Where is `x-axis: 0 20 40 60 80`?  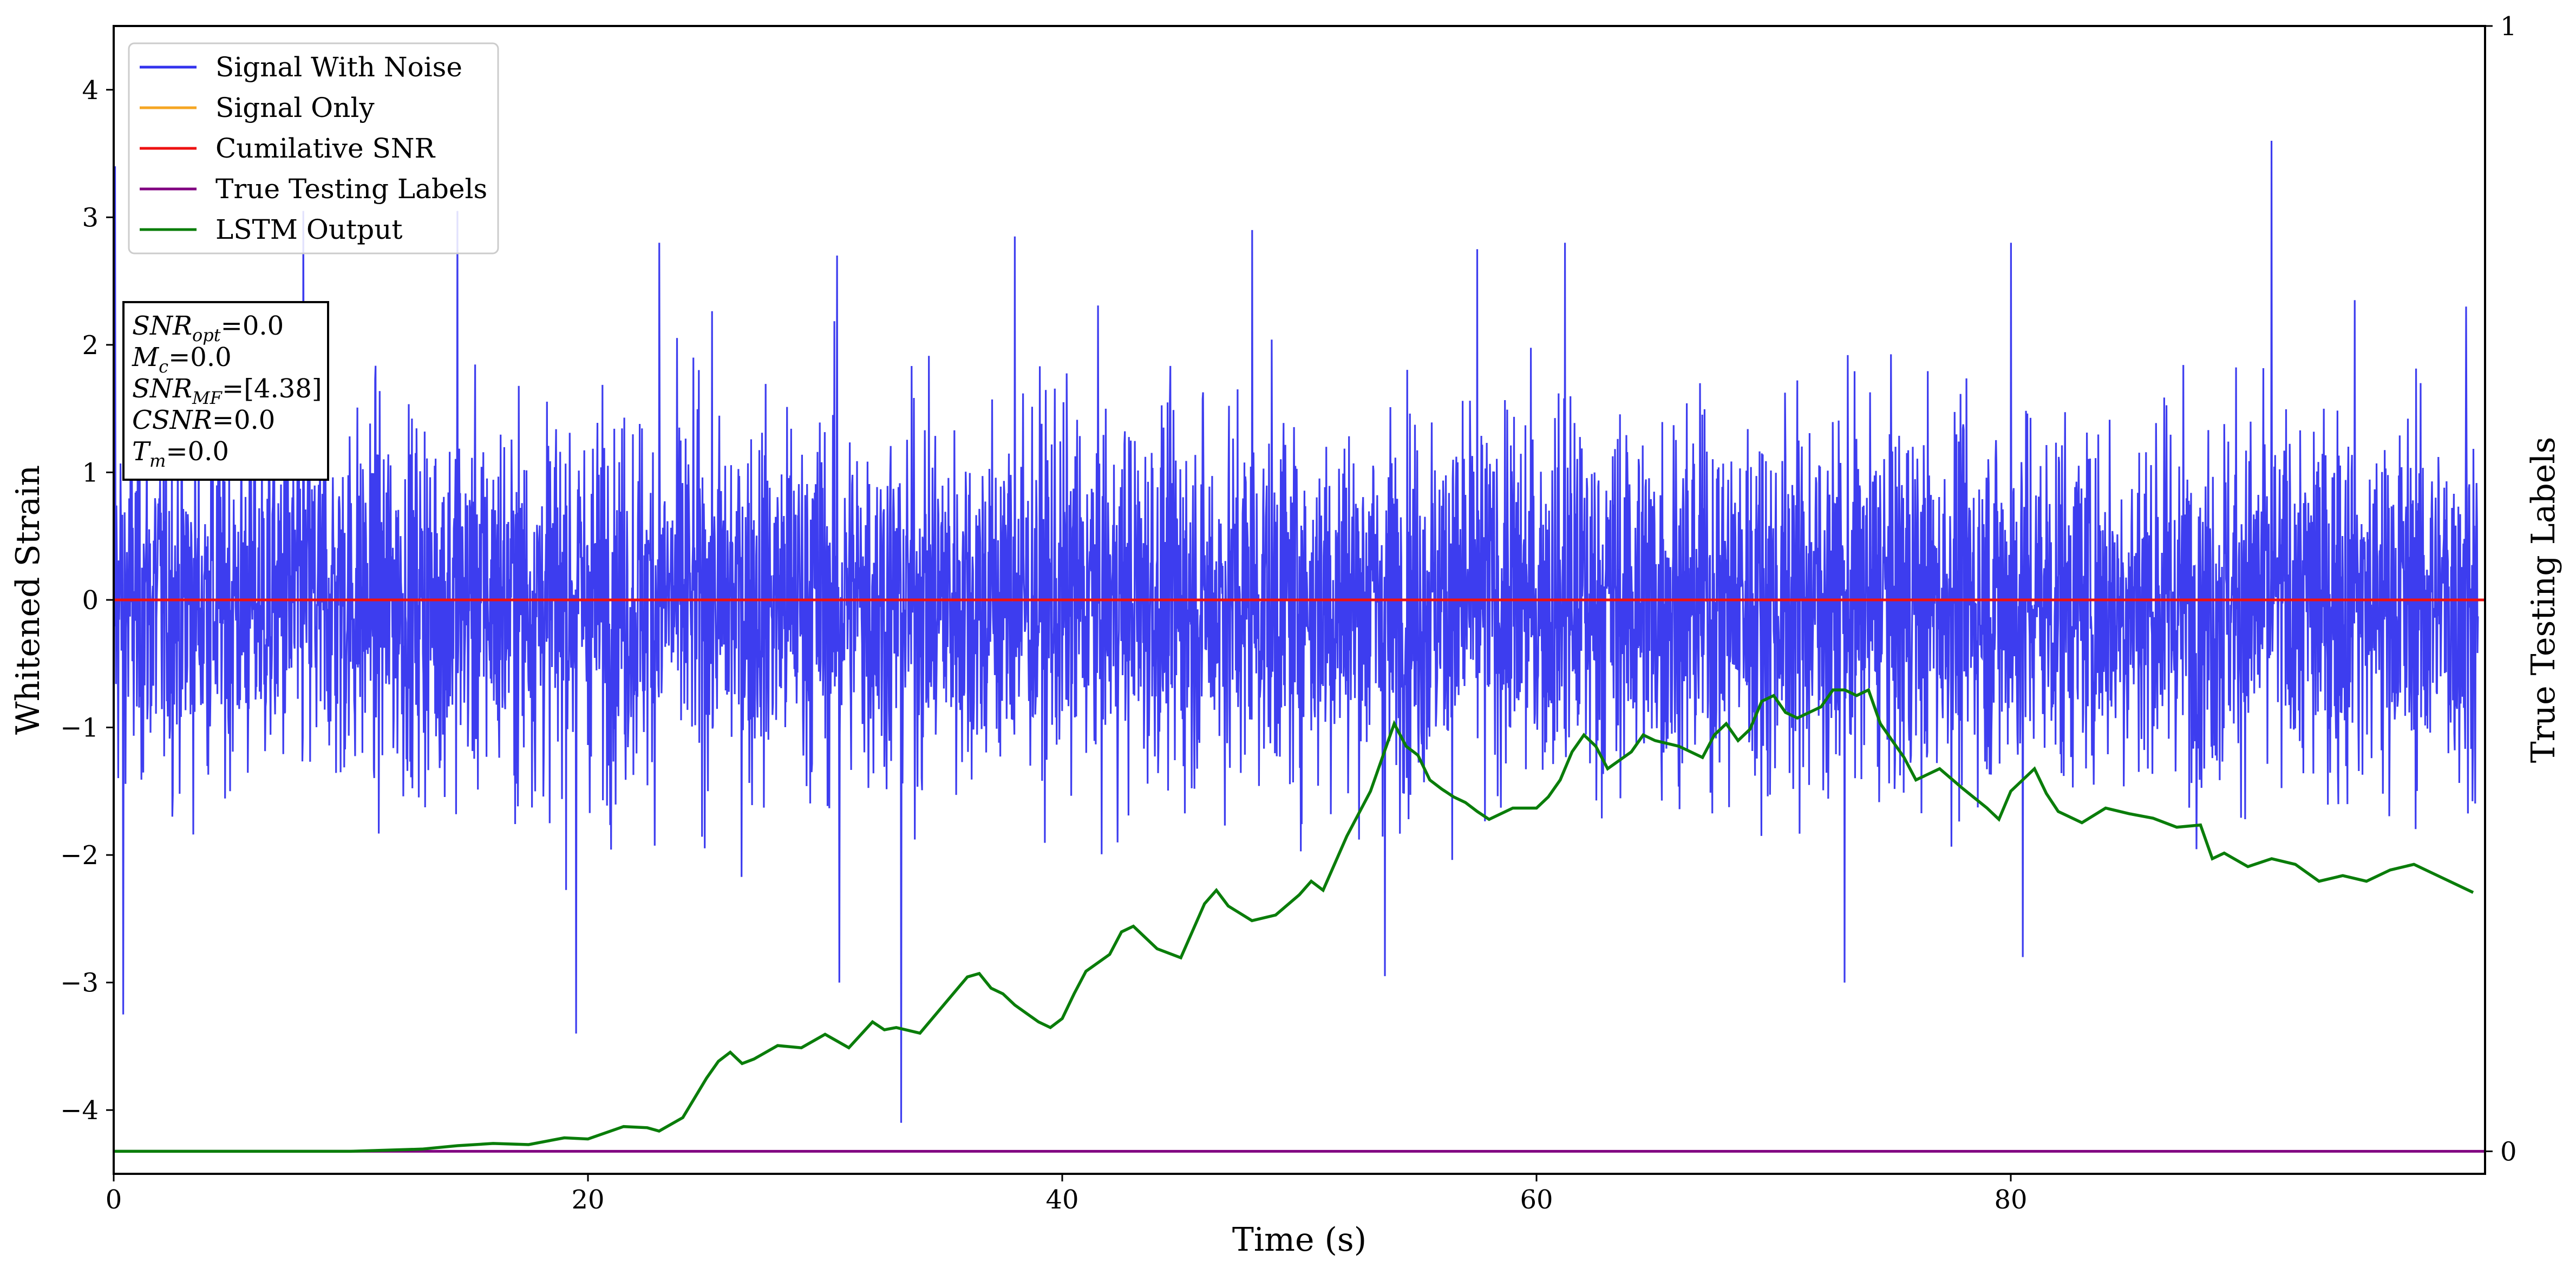 x-axis: 0 20 40 60 80 is located at coordinates (1067, 1194).